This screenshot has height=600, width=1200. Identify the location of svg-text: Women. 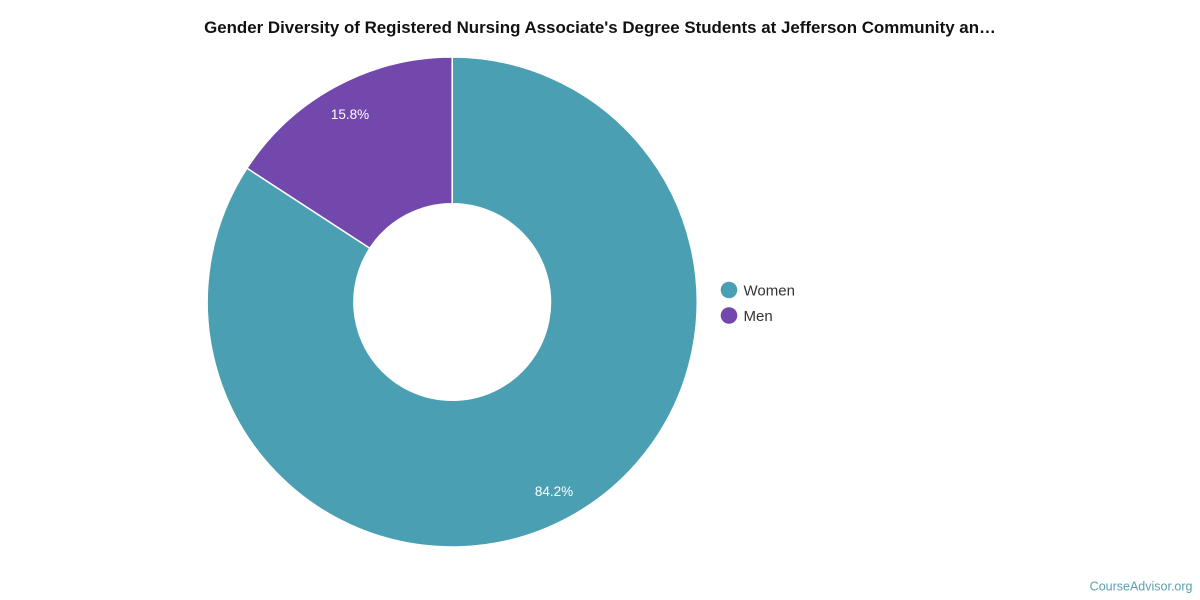
(769, 290).